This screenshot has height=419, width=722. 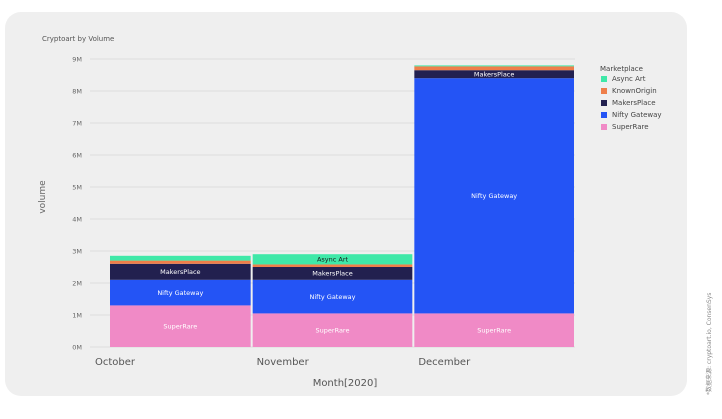 I want to click on y-tick-label: 9M, so click(x=77, y=60).